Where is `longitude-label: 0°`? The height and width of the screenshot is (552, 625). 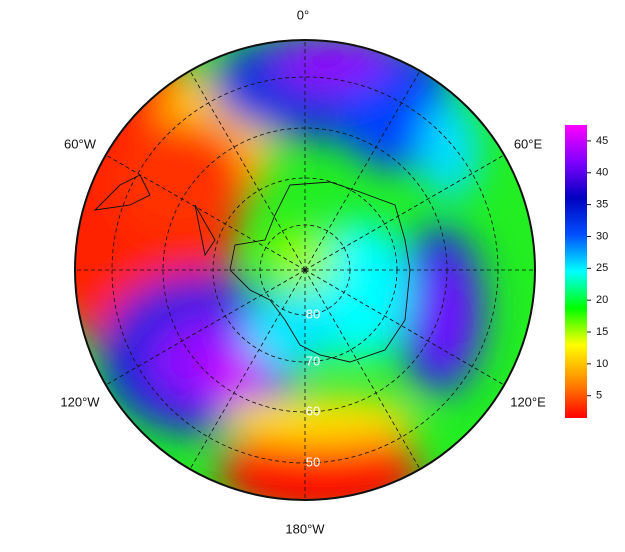 longitude-label: 0° is located at coordinates (303, 14).